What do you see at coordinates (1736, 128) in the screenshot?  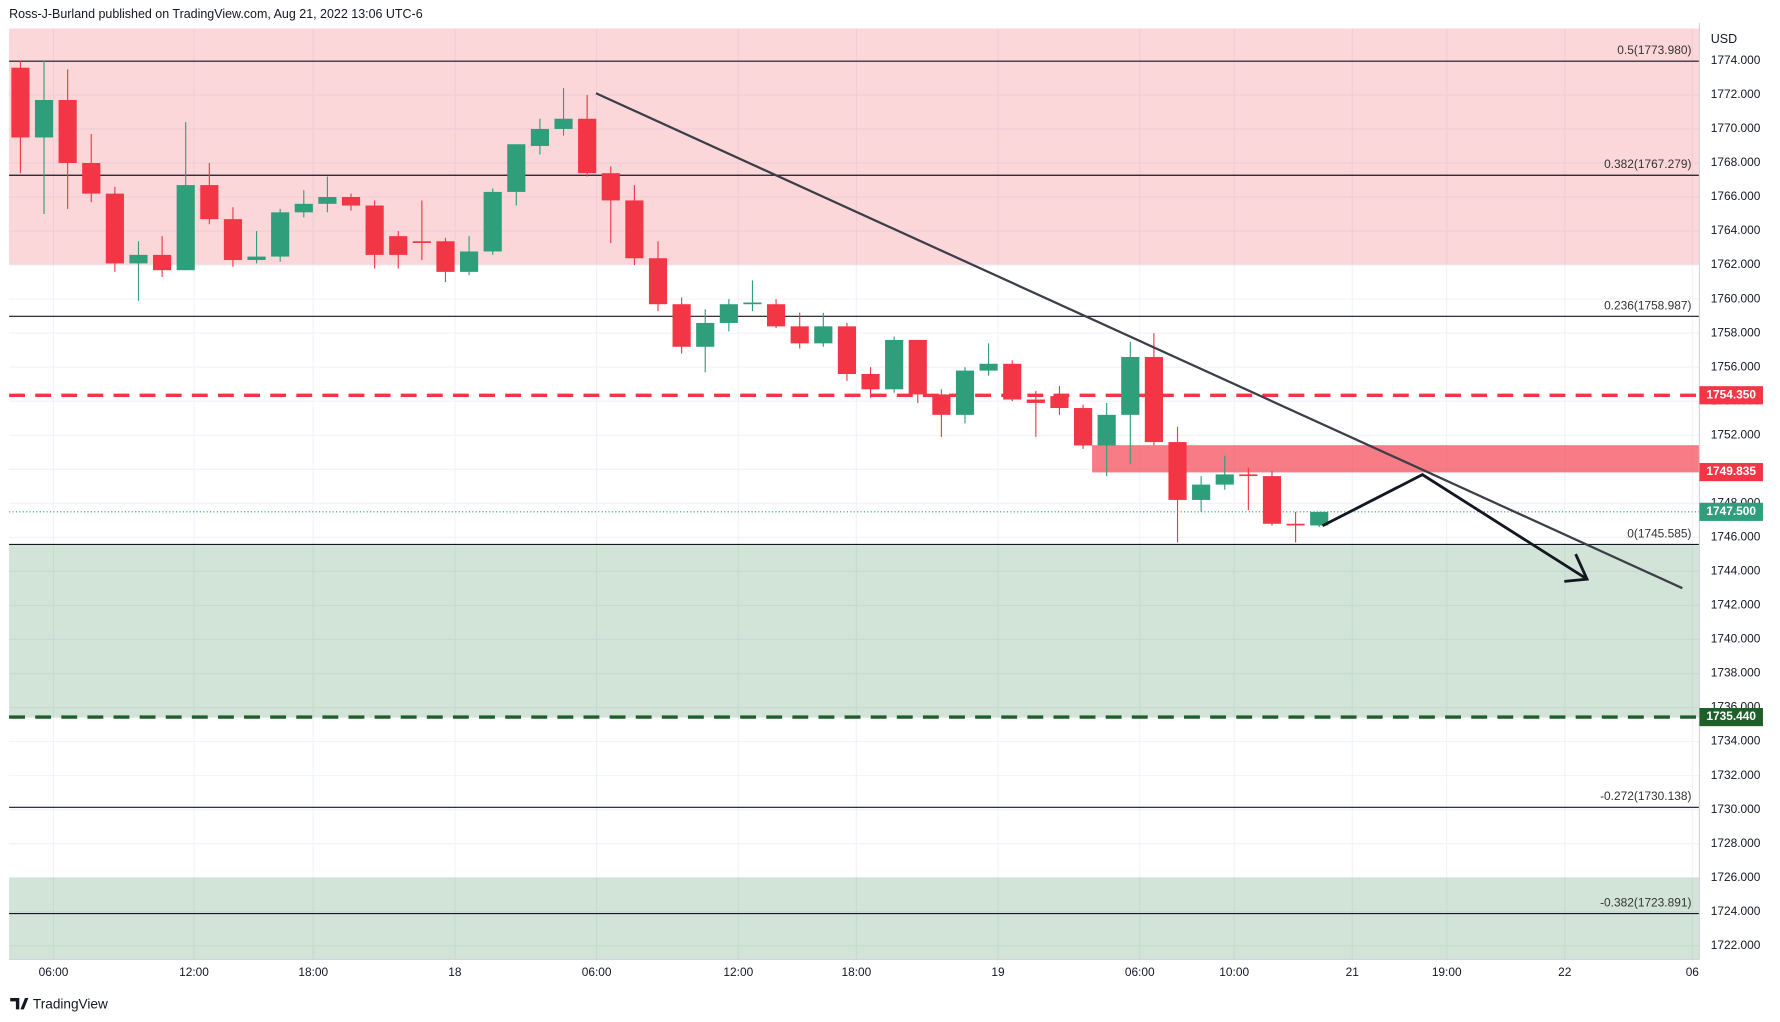 I see `y-tick-label: 1770.000` at bounding box center [1736, 128].